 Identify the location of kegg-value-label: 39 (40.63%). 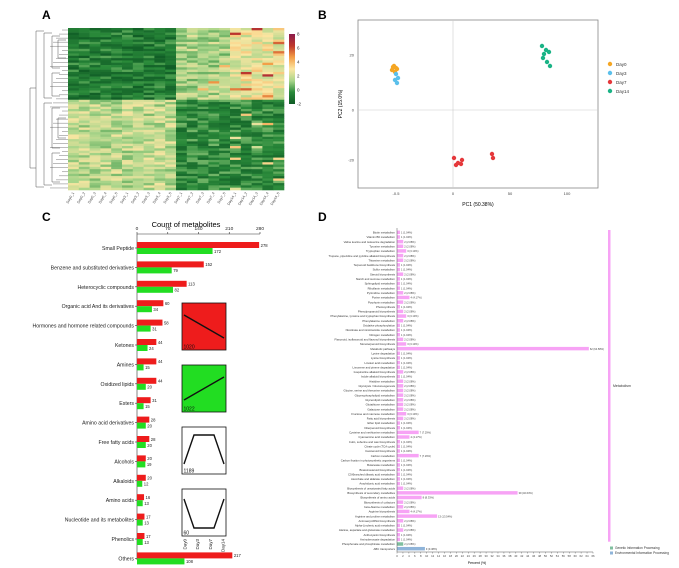
(526, 493).